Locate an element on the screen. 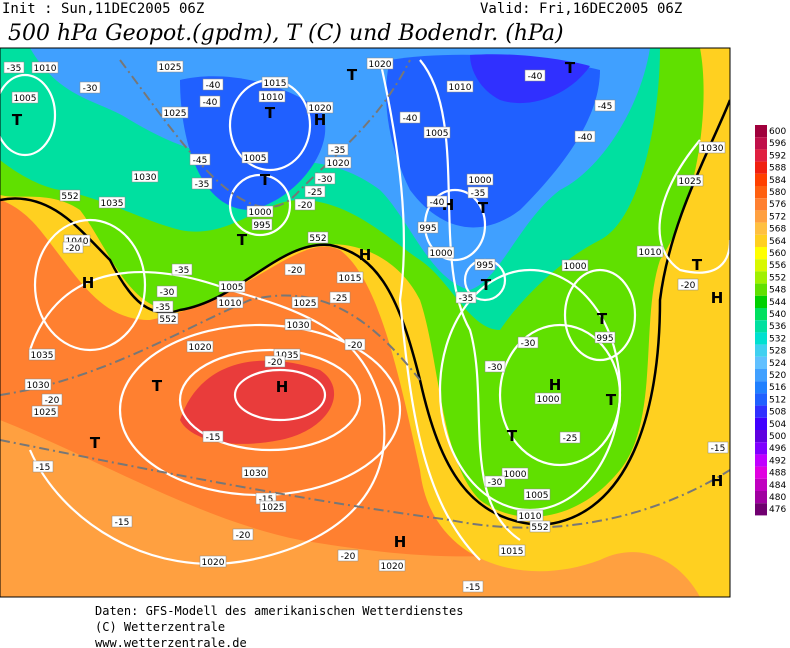  colorbar-label: 580 is located at coordinates (777, 193).